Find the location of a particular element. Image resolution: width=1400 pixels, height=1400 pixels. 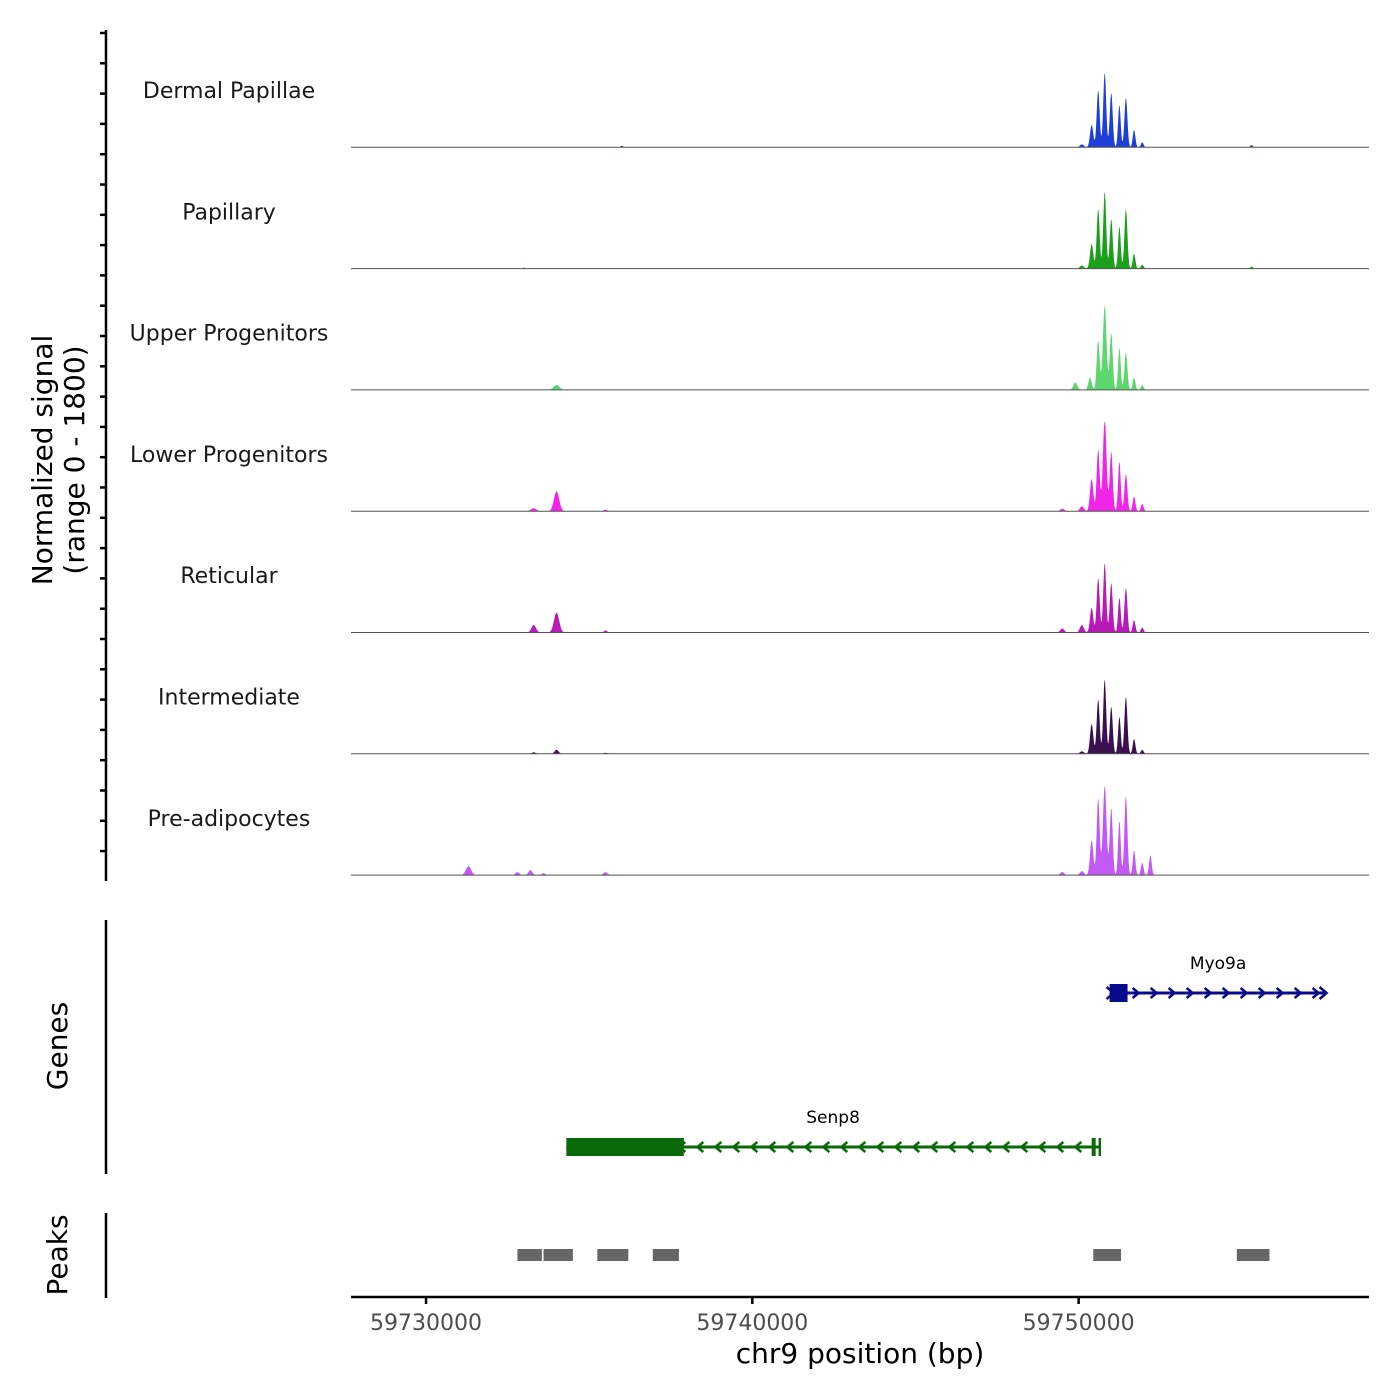

track-label: Reticular is located at coordinates (229, 576).